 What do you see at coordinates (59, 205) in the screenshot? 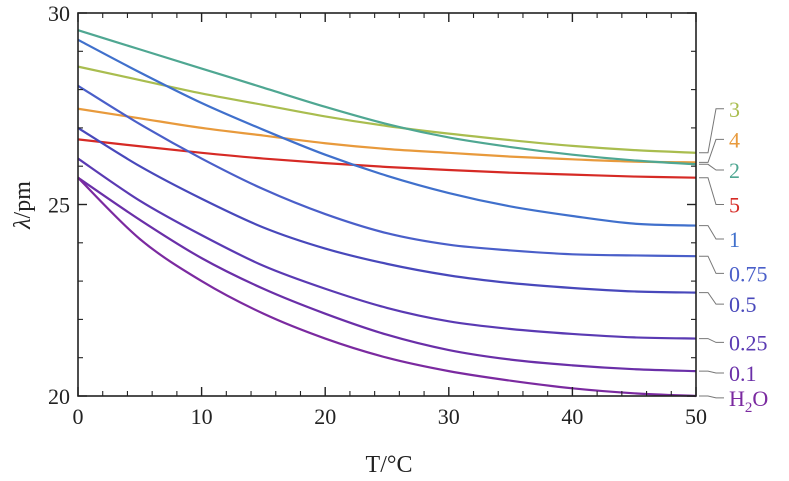
I see `y-tick-label: 25` at bounding box center [59, 205].